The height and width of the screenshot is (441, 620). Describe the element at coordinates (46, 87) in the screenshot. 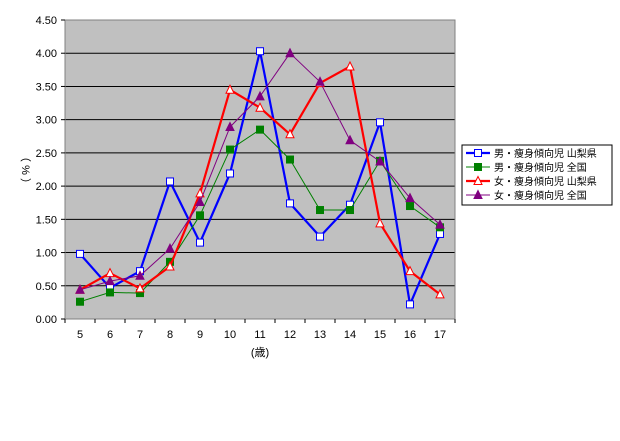

I see `y-tick-label: 3.50` at that location.